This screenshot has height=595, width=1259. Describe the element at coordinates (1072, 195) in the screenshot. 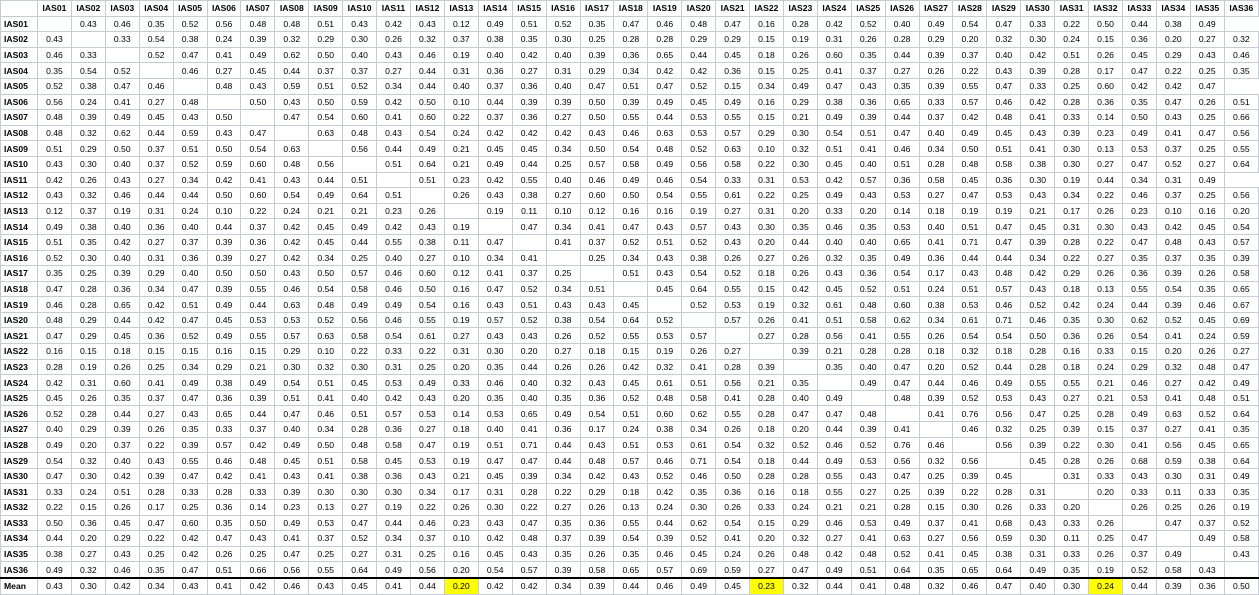

I see `table-cell: 0.34` at that location.